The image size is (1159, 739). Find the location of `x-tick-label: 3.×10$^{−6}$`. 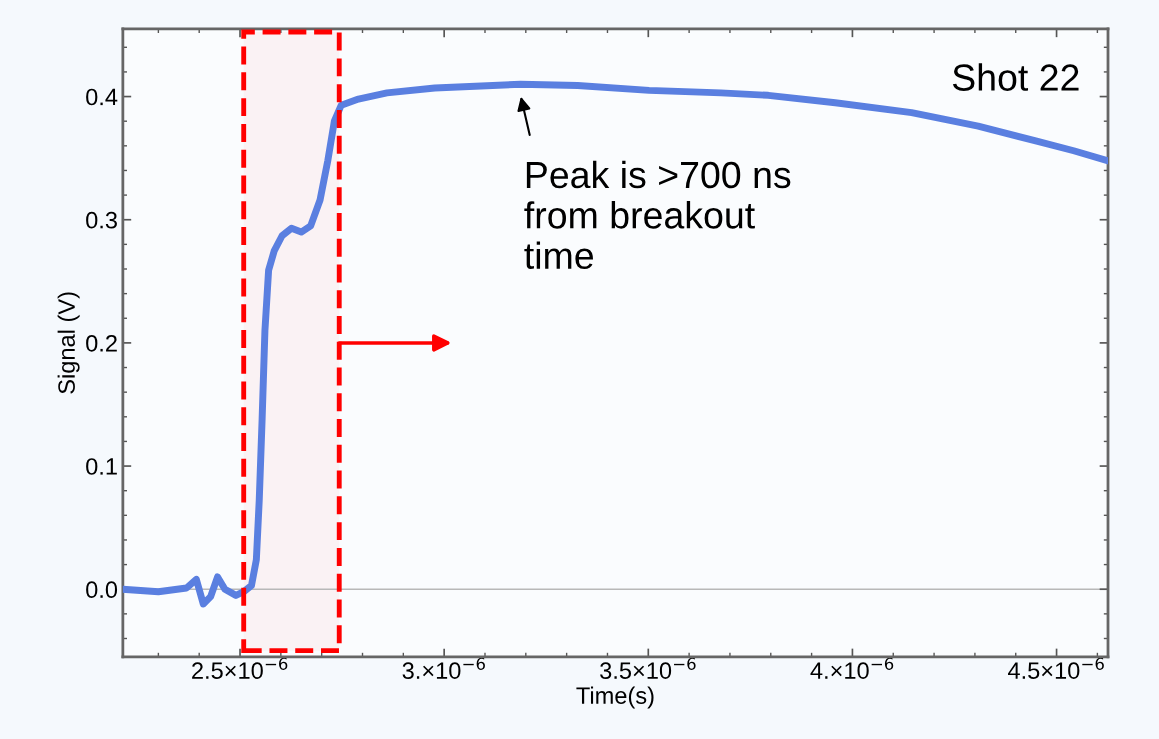

x-tick-label: 3.×10$^{−6}$ is located at coordinates (443, 668).